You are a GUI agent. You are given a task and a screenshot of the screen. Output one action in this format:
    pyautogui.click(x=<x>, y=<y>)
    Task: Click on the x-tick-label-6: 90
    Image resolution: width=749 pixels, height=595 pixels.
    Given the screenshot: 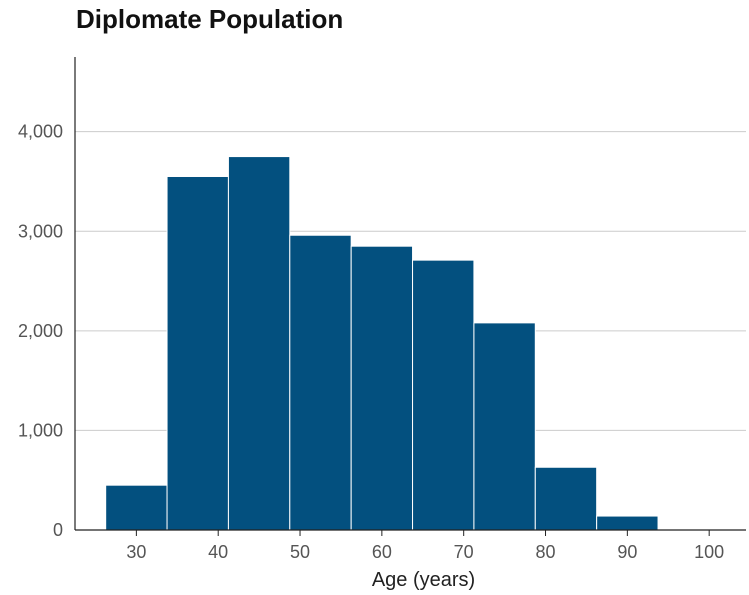 What is the action you would take?
    pyautogui.click(x=627, y=552)
    